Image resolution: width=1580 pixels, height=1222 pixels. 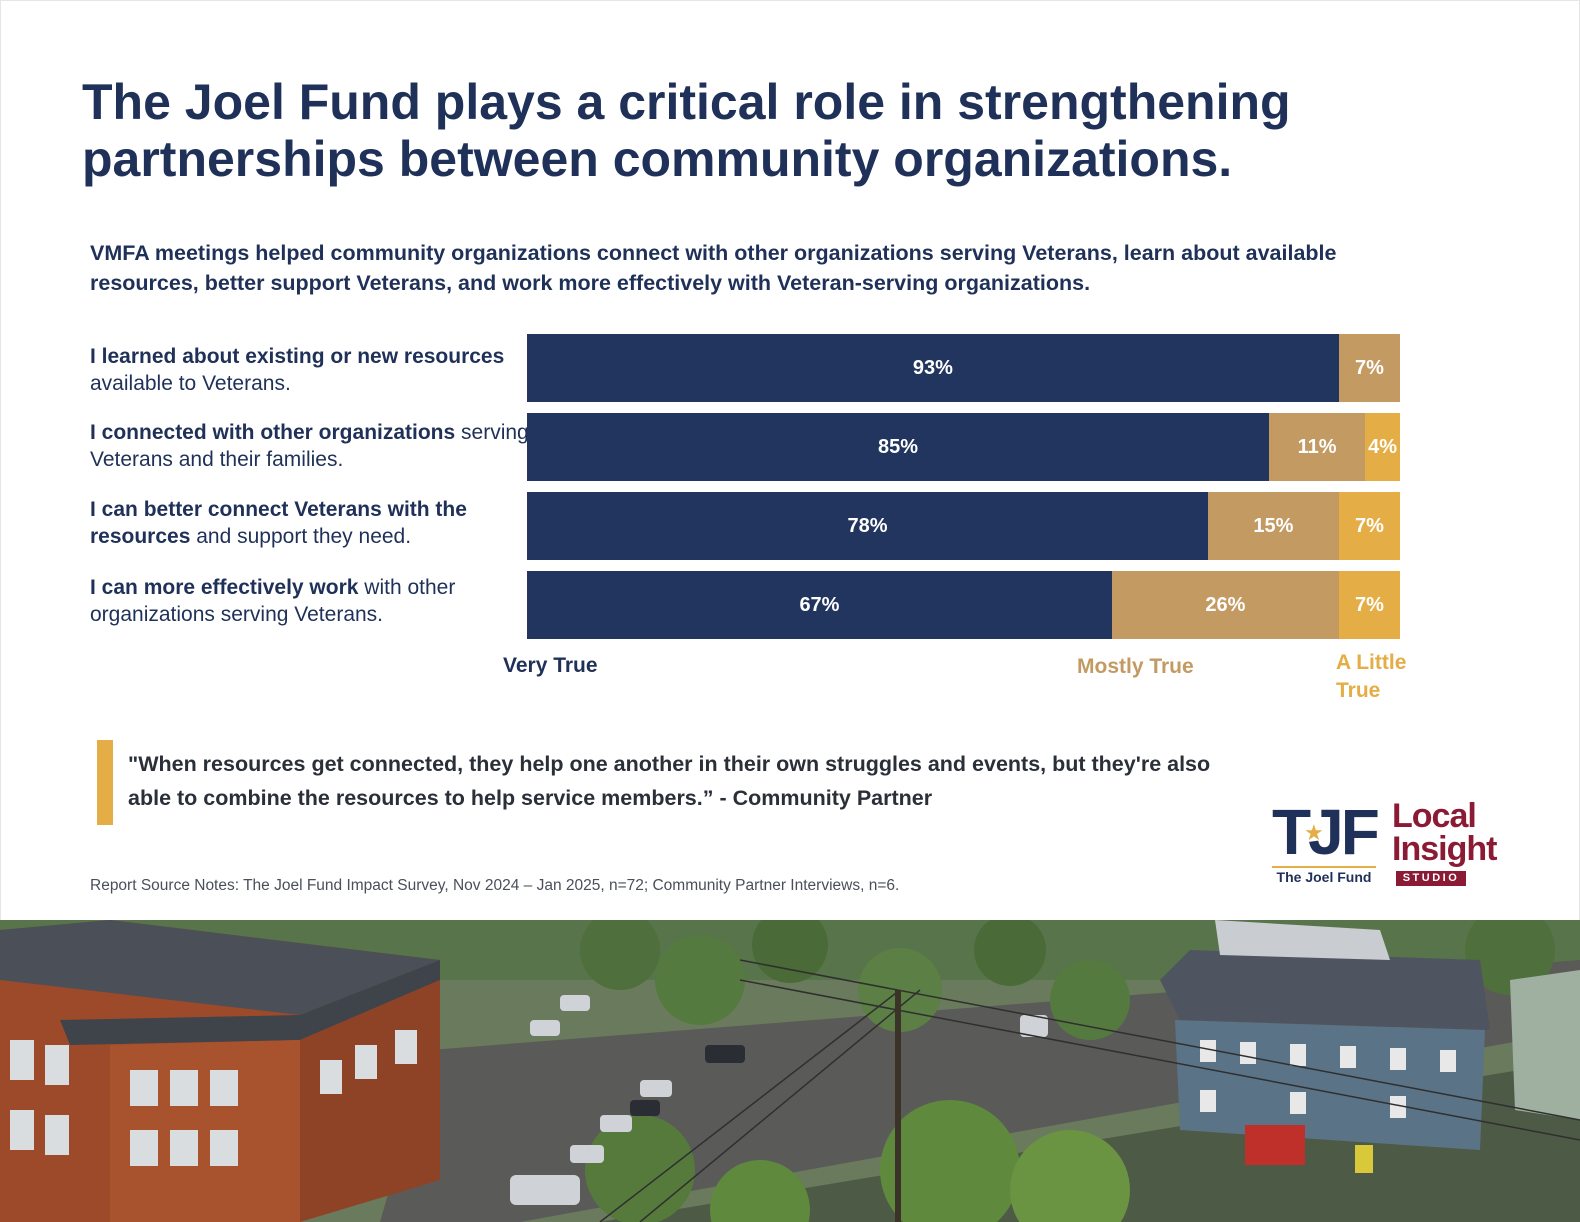 What do you see at coordinates (1314, 832) in the screenshot?
I see `star-icon: ★` at bounding box center [1314, 832].